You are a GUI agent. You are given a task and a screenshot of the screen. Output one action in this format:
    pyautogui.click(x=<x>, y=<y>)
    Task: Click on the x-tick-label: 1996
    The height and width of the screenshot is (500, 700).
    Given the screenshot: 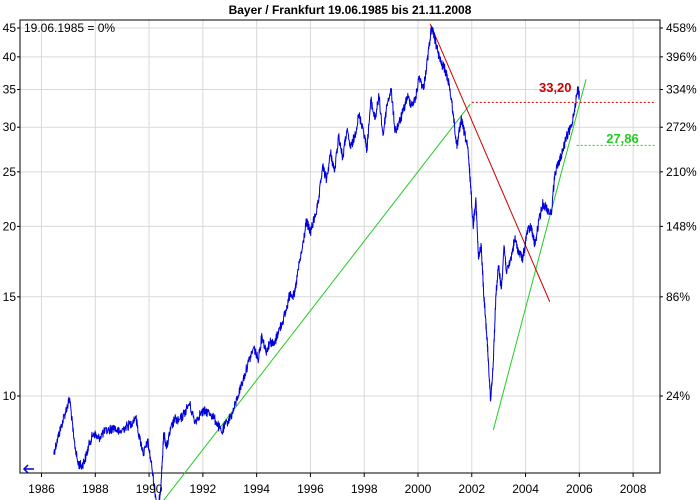 What is the action you would take?
    pyautogui.click(x=310, y=489)
    